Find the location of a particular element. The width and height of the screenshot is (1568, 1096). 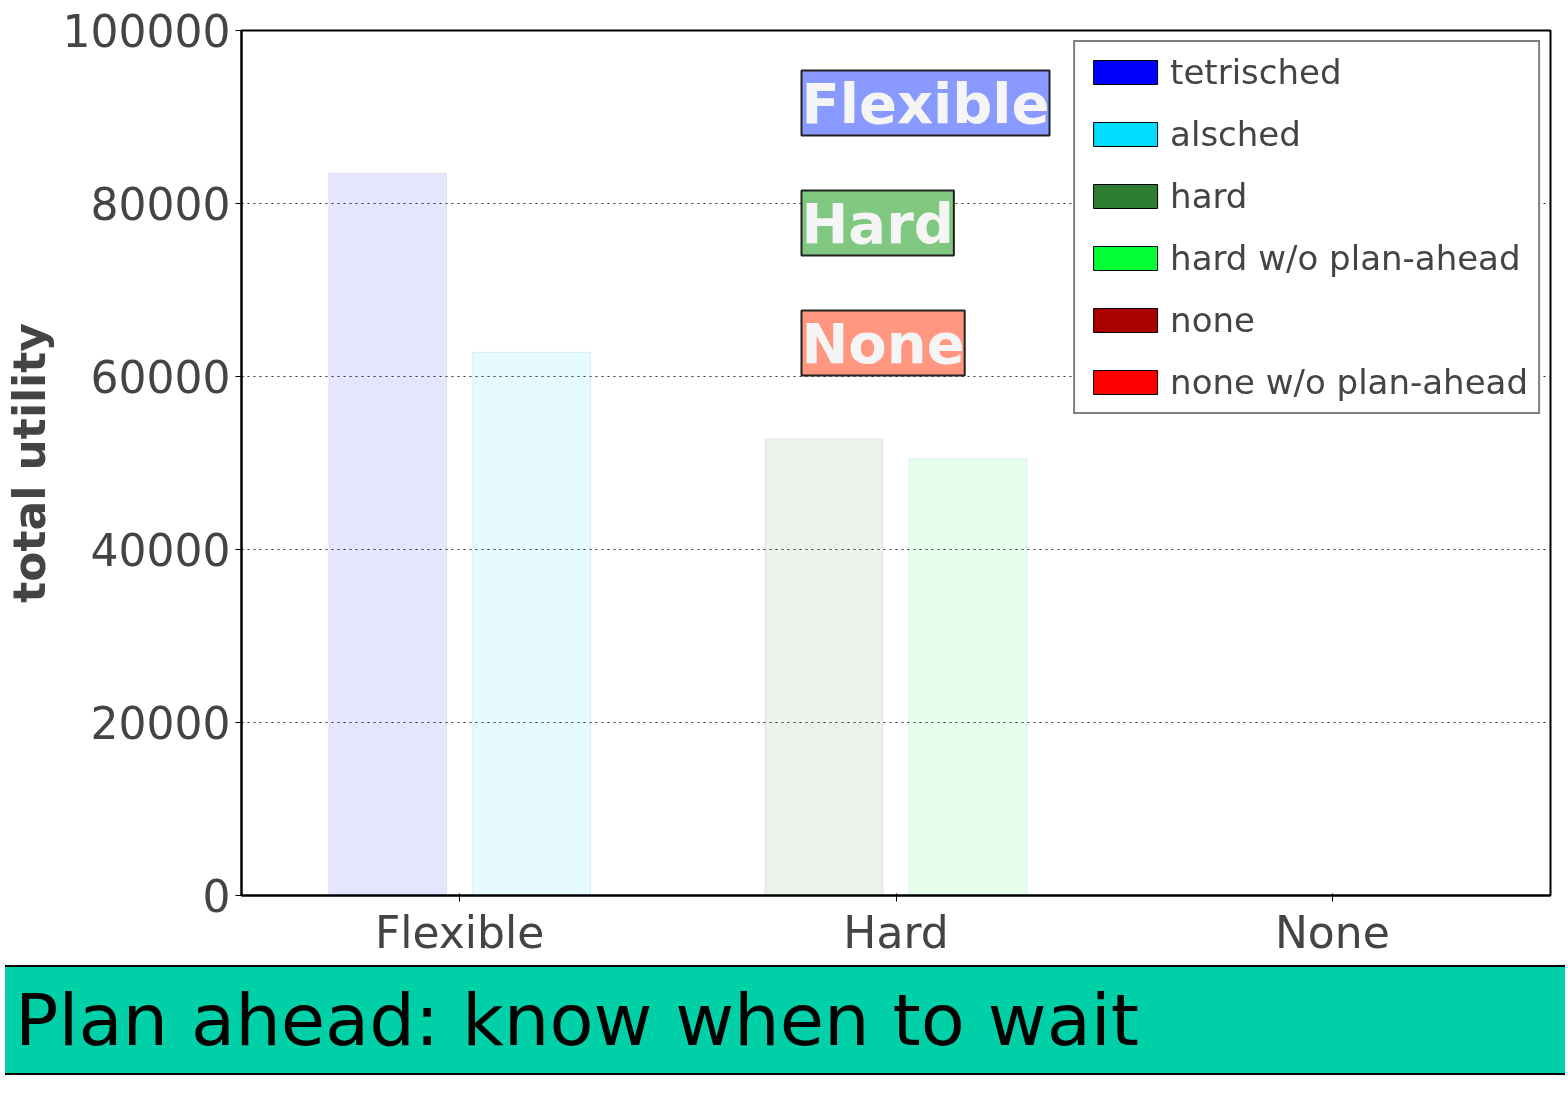

x-tick-label: Flexible is located at coordinates (460, 932).